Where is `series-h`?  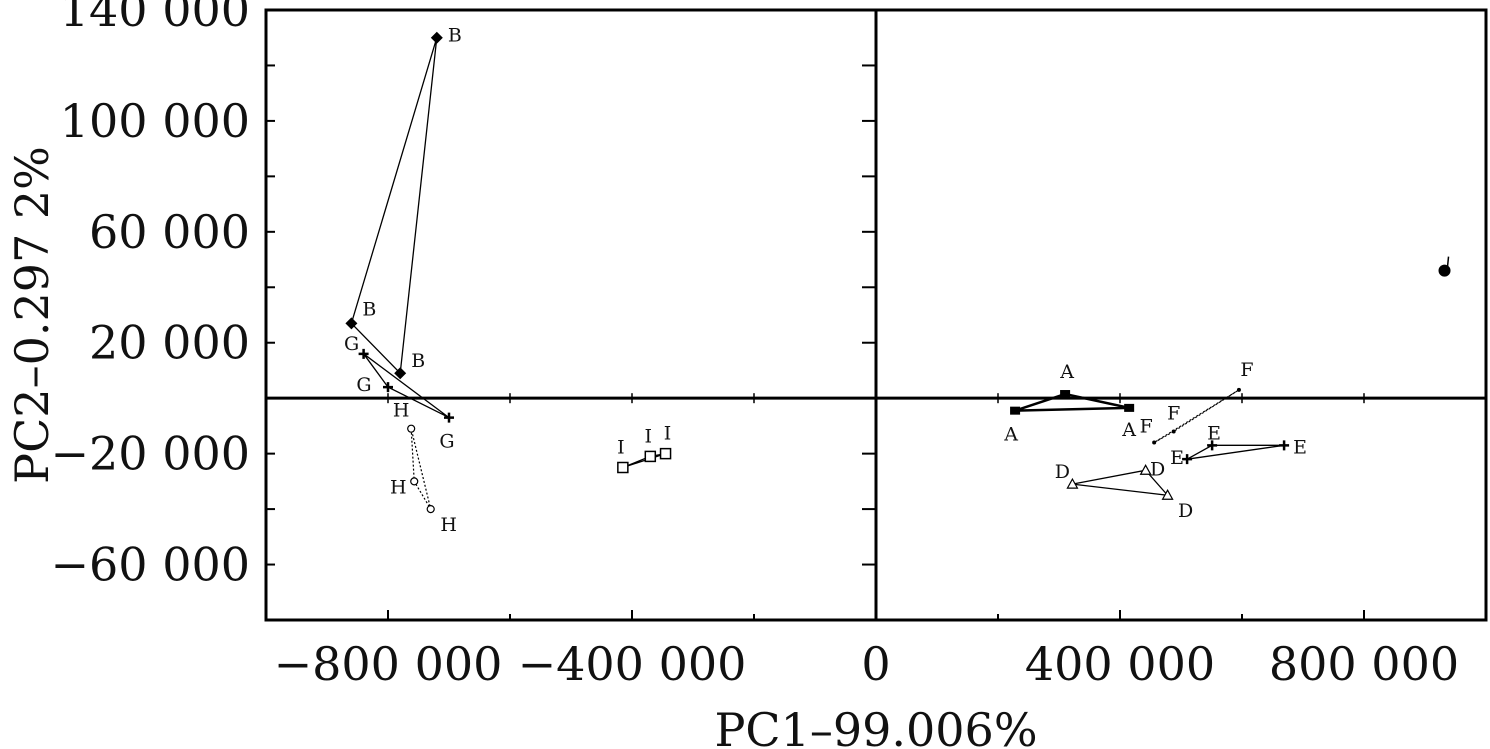 series-h is located at coordinates (421, 469).